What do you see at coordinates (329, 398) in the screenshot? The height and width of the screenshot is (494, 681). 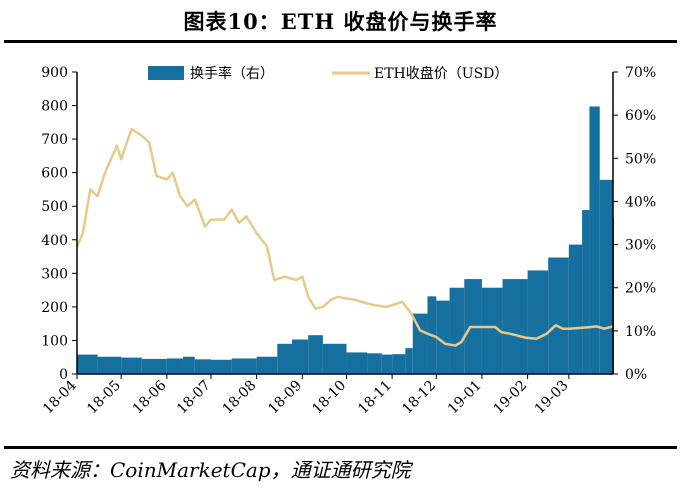 I see `x-tick-label: 18-10` at bounding box center [329, 398].